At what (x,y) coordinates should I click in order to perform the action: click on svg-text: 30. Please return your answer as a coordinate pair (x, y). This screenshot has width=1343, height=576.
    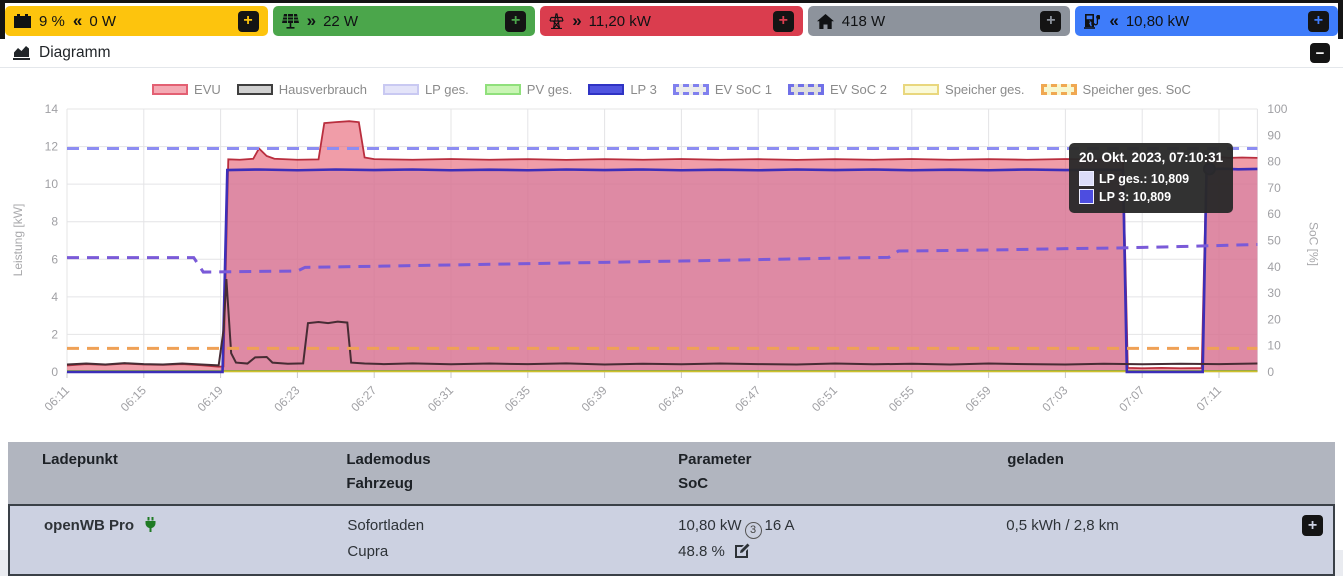
    Looking at the image, I should click on (1274, 293).